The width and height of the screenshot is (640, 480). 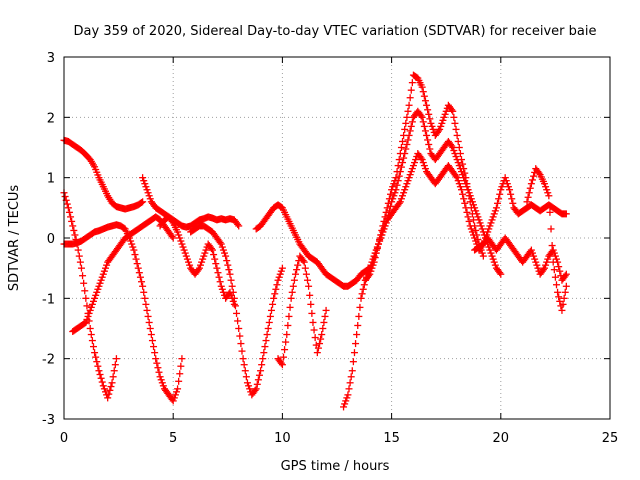 What do you see at coordinates (51, 118) in the screenshot?
I see `y-tick-label: 2` at bounding box center [51, 118].